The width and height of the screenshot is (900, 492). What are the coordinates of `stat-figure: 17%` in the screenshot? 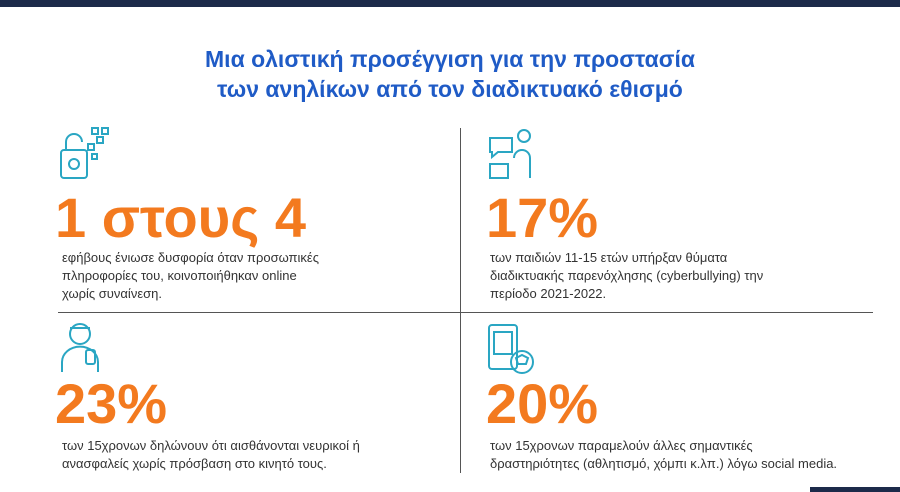 It's located at (542, 217).